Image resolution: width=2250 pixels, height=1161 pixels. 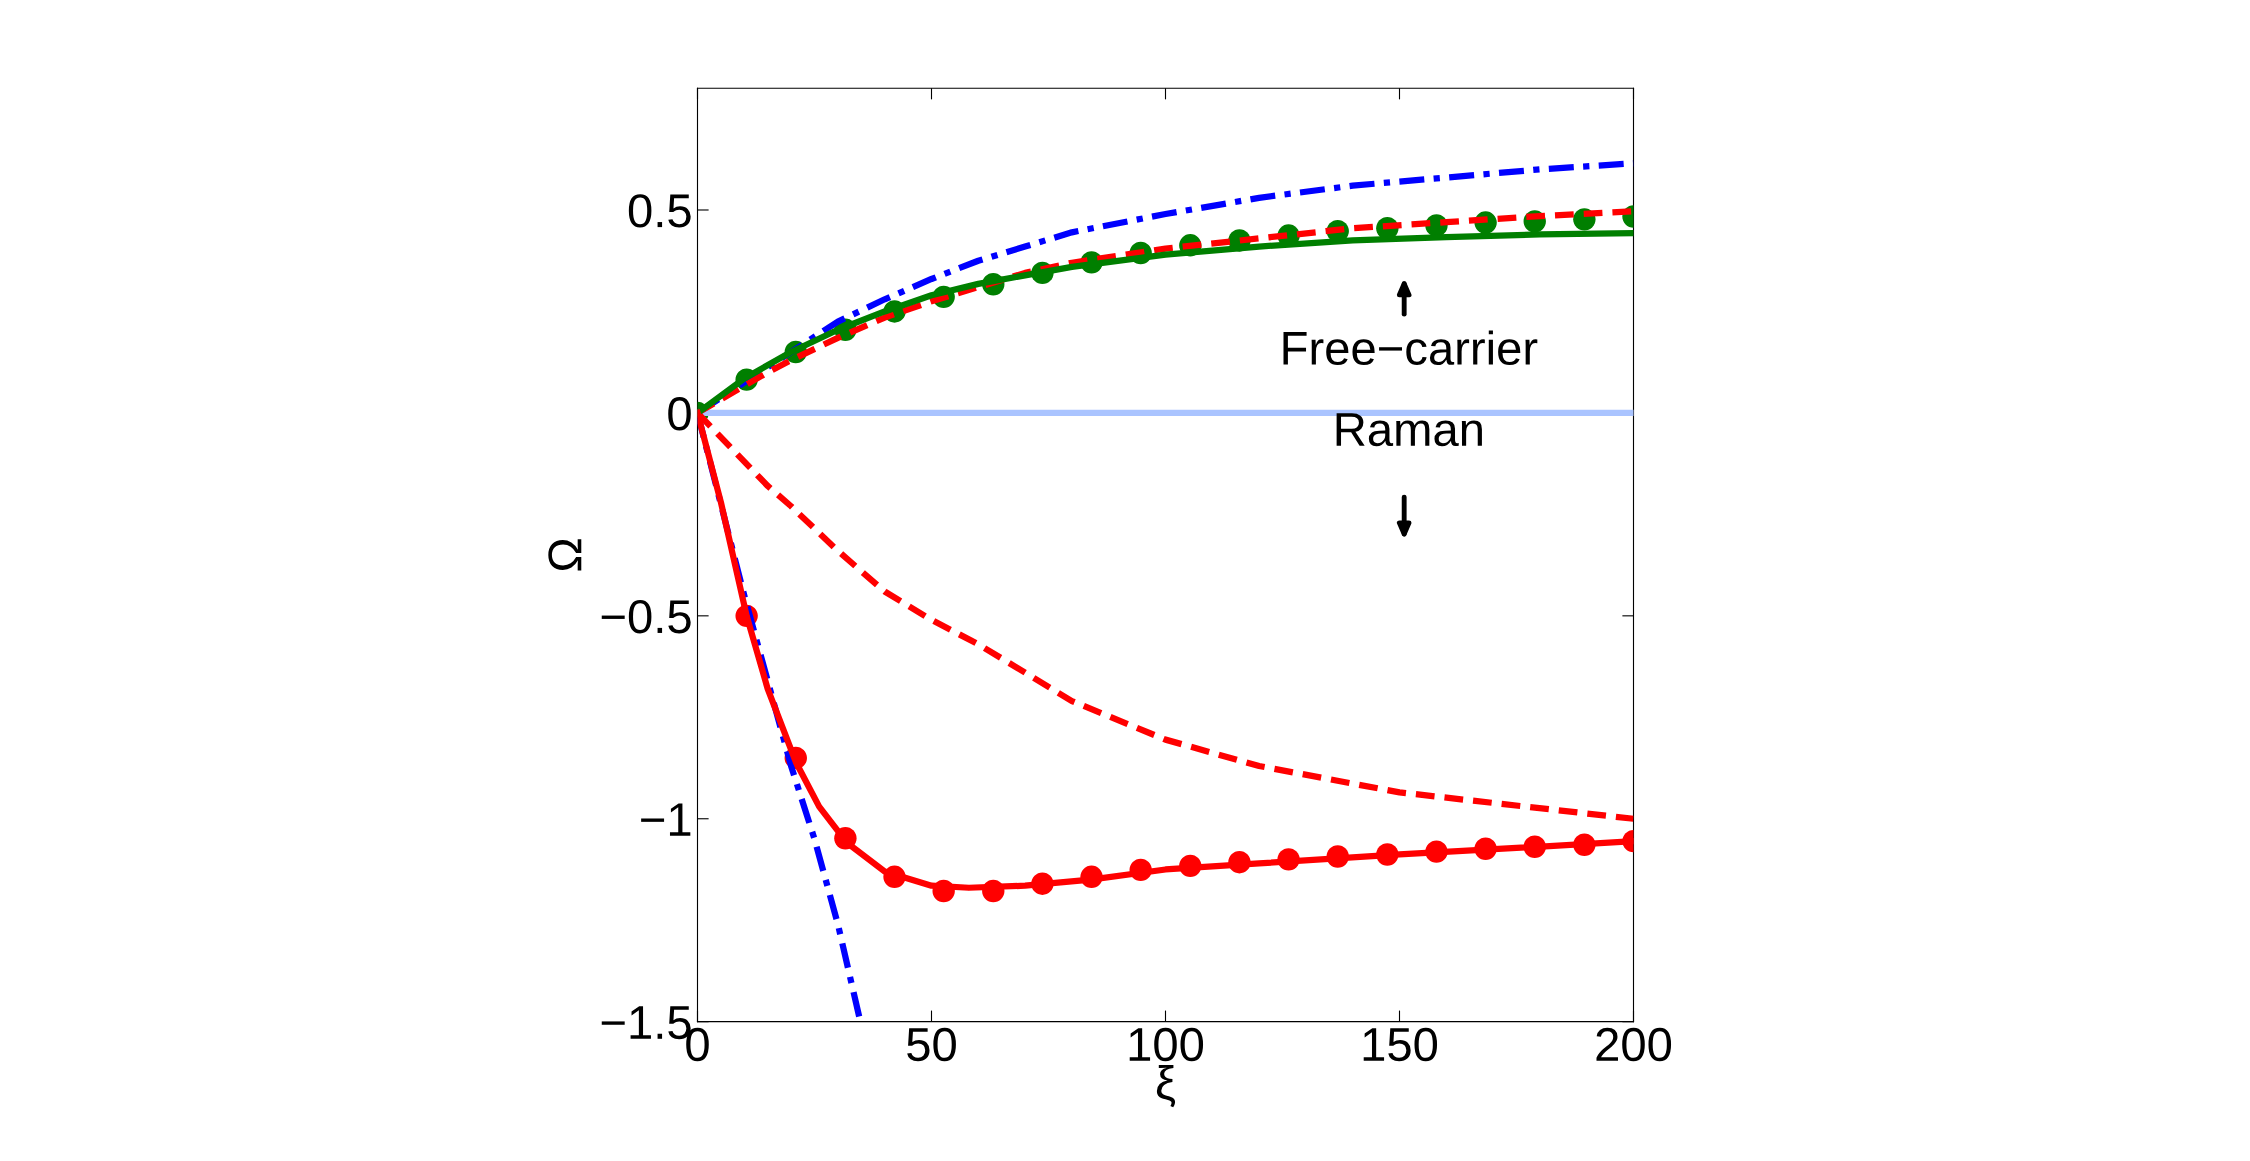 I want to click on x-tick-label: 150, so click(x=1400, y=1044).